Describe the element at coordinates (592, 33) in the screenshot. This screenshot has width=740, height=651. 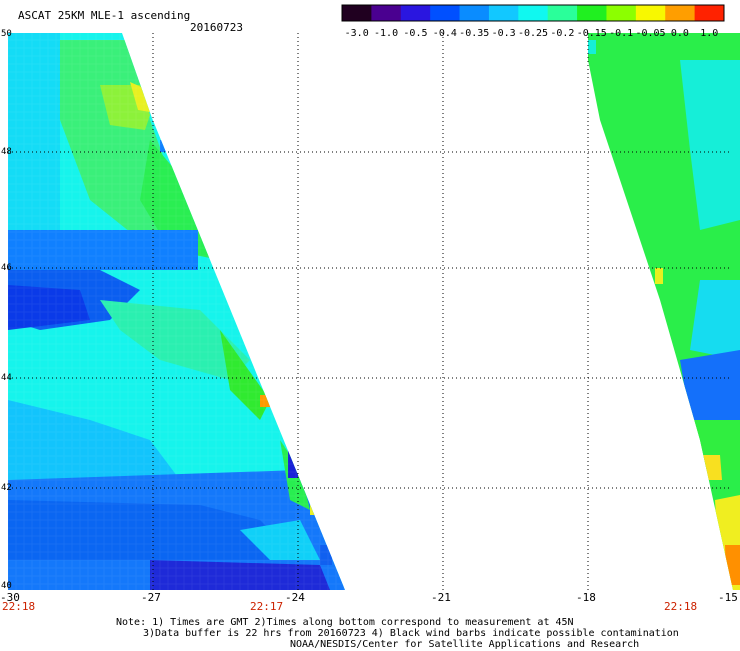
I see `colorbar-label: -0.15` at that location.